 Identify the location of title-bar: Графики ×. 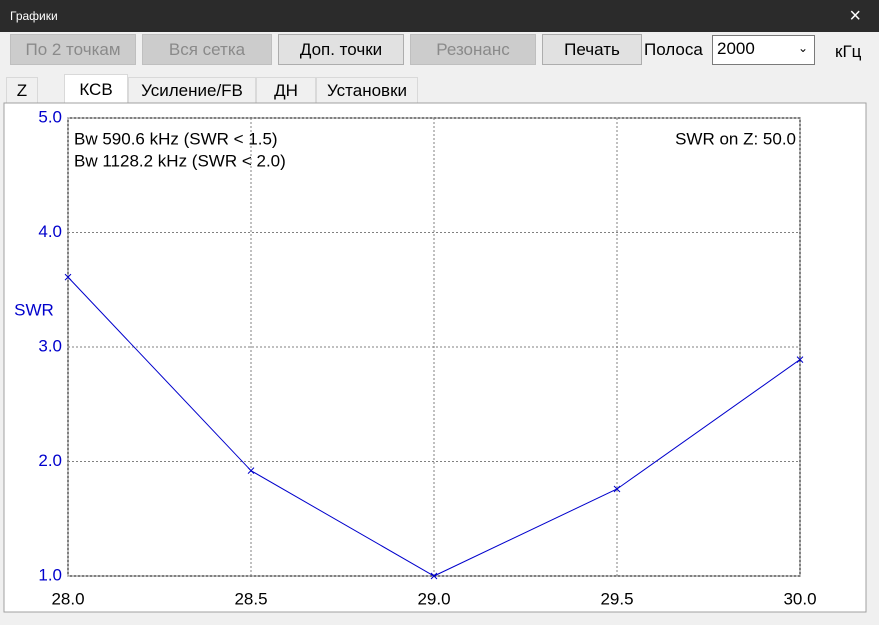
(439, 16).